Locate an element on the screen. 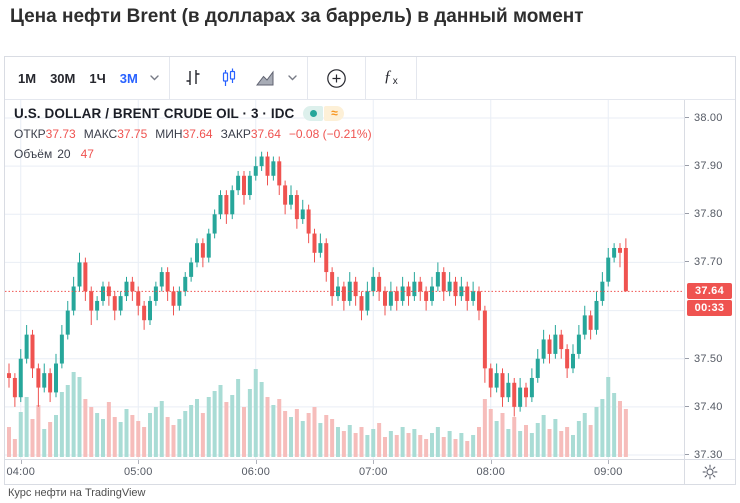  interval-button-3м: 3М is located at coordinates (129, 78).